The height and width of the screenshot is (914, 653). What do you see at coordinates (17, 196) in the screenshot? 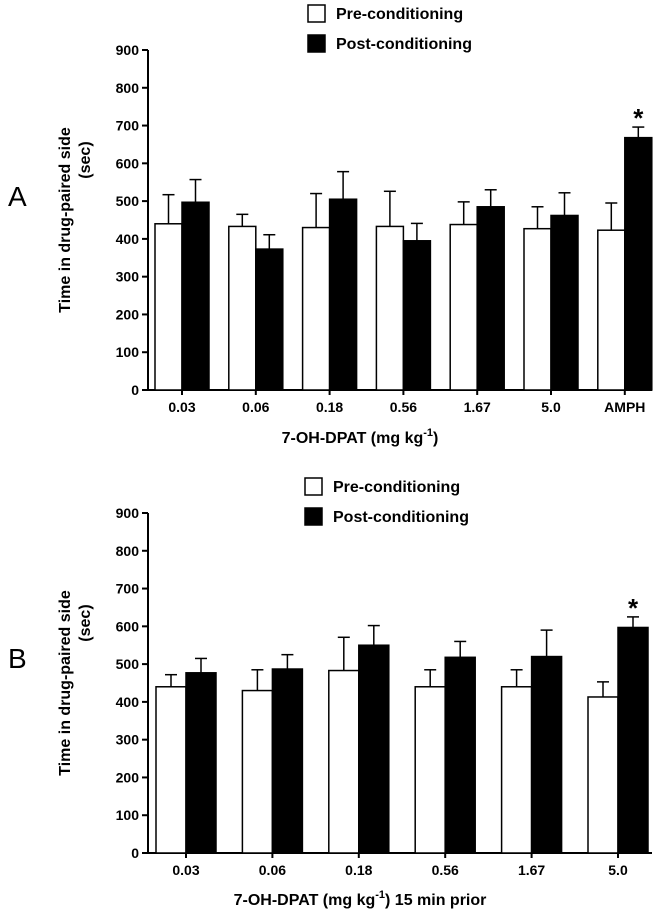
I see `panel-label: A` at bounding box center [17, 196].